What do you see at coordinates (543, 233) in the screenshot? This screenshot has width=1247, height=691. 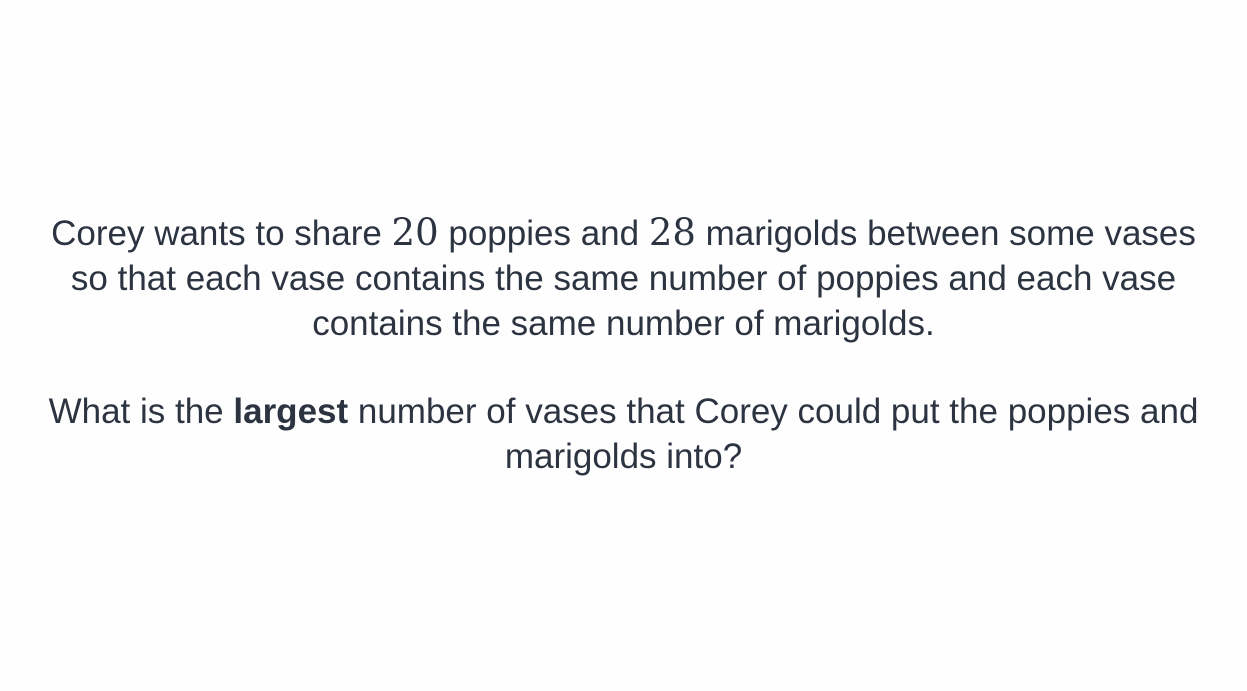 I see `statement-text-2: poppies and` at bounding box center [543, 233].